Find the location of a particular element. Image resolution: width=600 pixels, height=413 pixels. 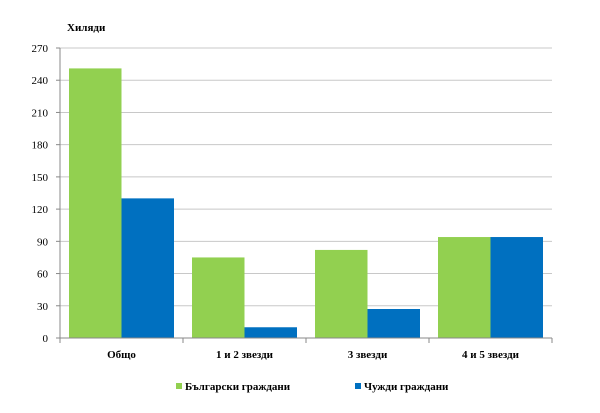

legend-label: Български граждани is located at coordinates (238, 387).